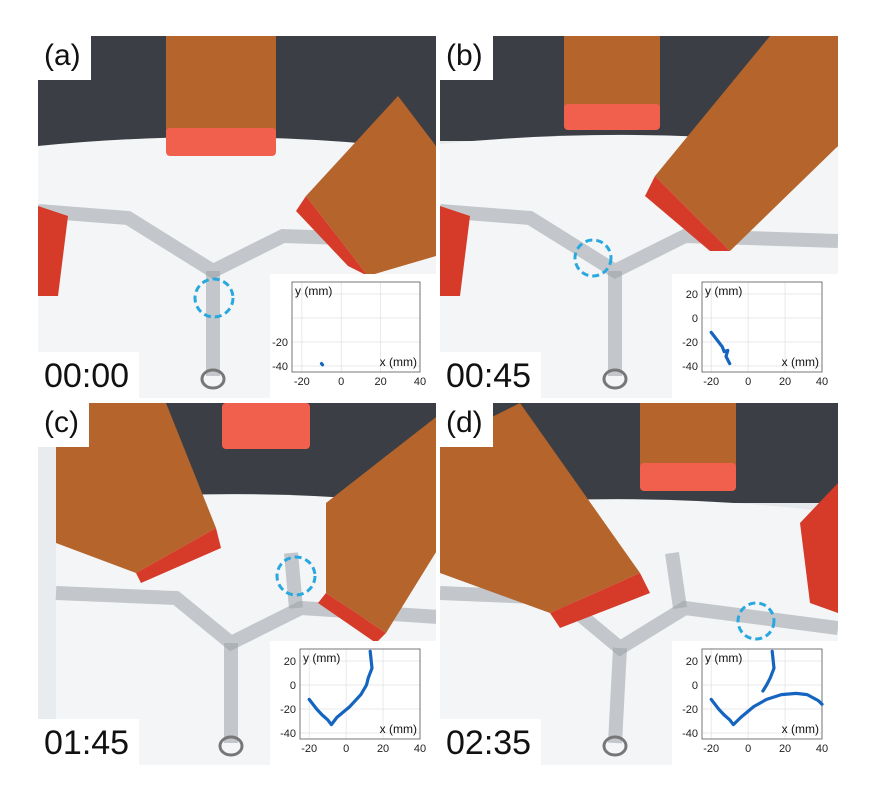  What do you see at coordinates (64, 58) in the screenshot?
I see `panel-letter: (a)` at bounding box center [64, 58].